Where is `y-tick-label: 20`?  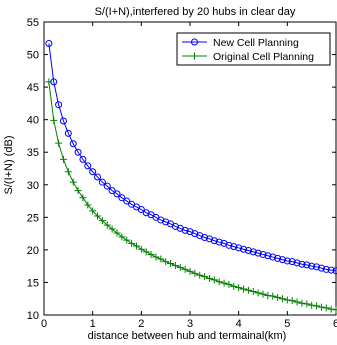 y-tick-label: 20 is located at coordinates (33, 251).